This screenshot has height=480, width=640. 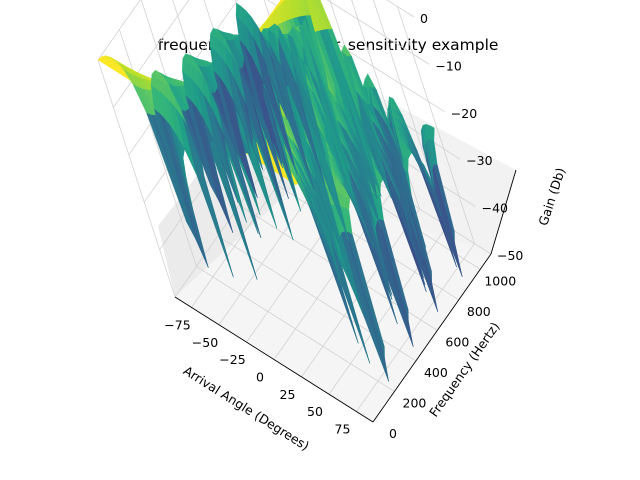 What do you see at coordinates (288, 394) in the screenshot?
I see `x-tick-label: 25` at bounding box center [288, 394].